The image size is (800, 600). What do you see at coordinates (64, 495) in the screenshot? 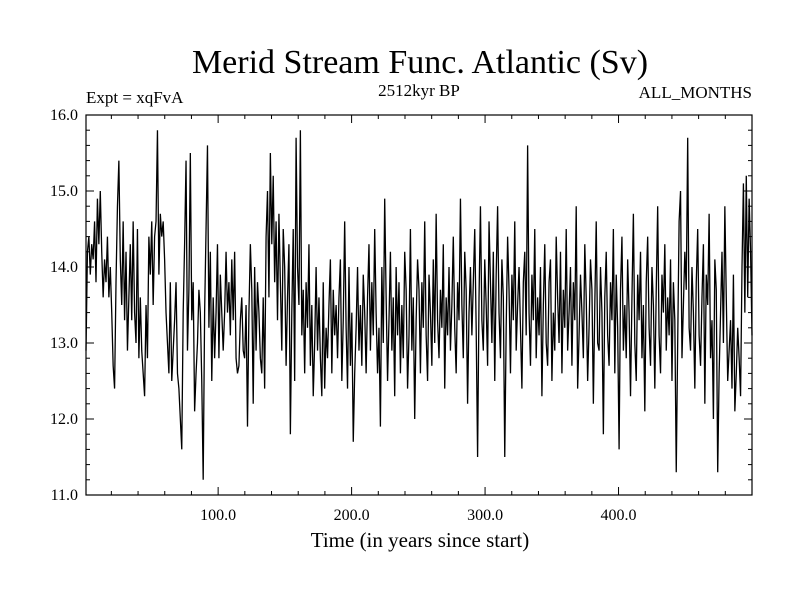
I see `y-tick-label: 11.0` at bounding box center [64, 495].